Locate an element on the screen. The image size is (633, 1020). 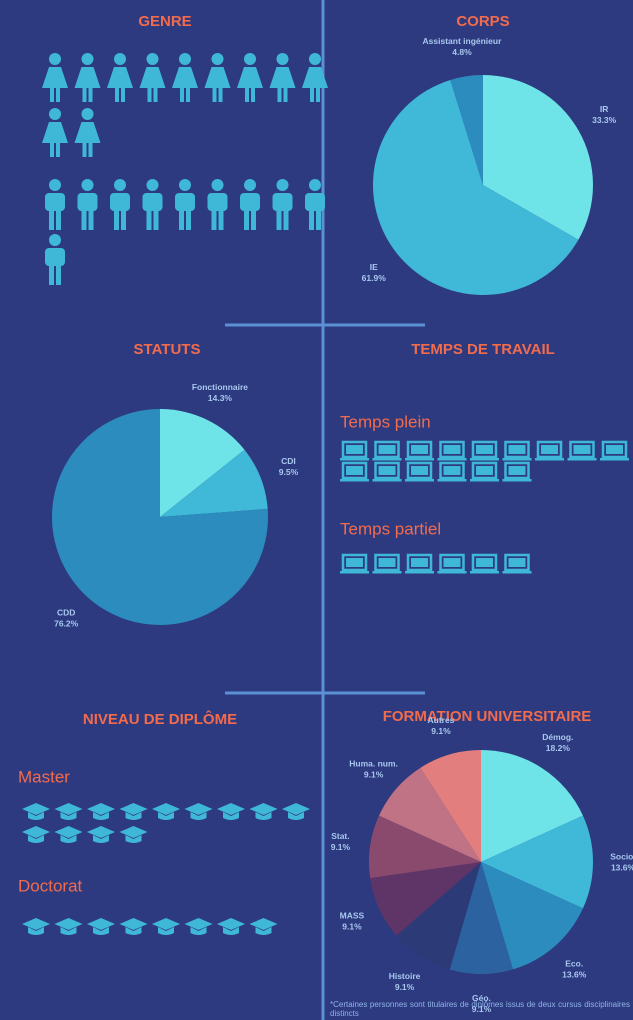
slice-value: 76.2% is located at coordinates (66, 623).